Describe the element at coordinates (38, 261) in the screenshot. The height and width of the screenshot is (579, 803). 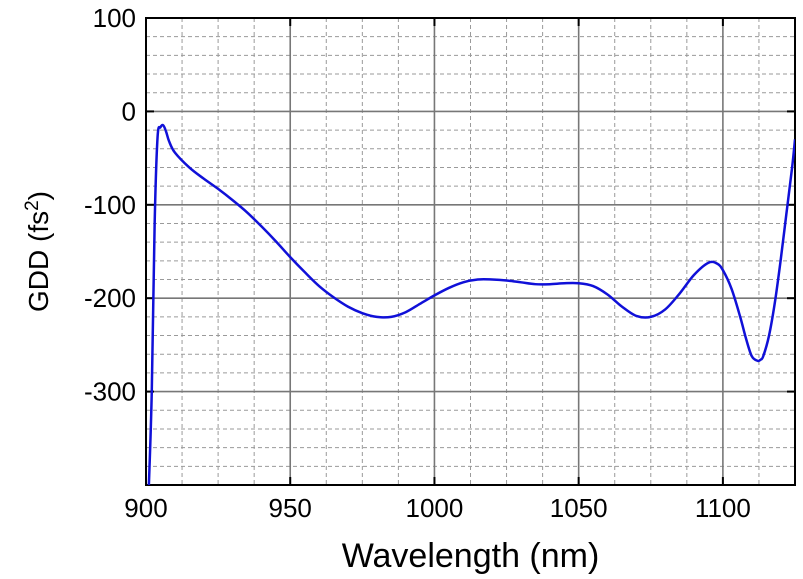
I see `y-axis-title-text: GDD (fs` at that location.